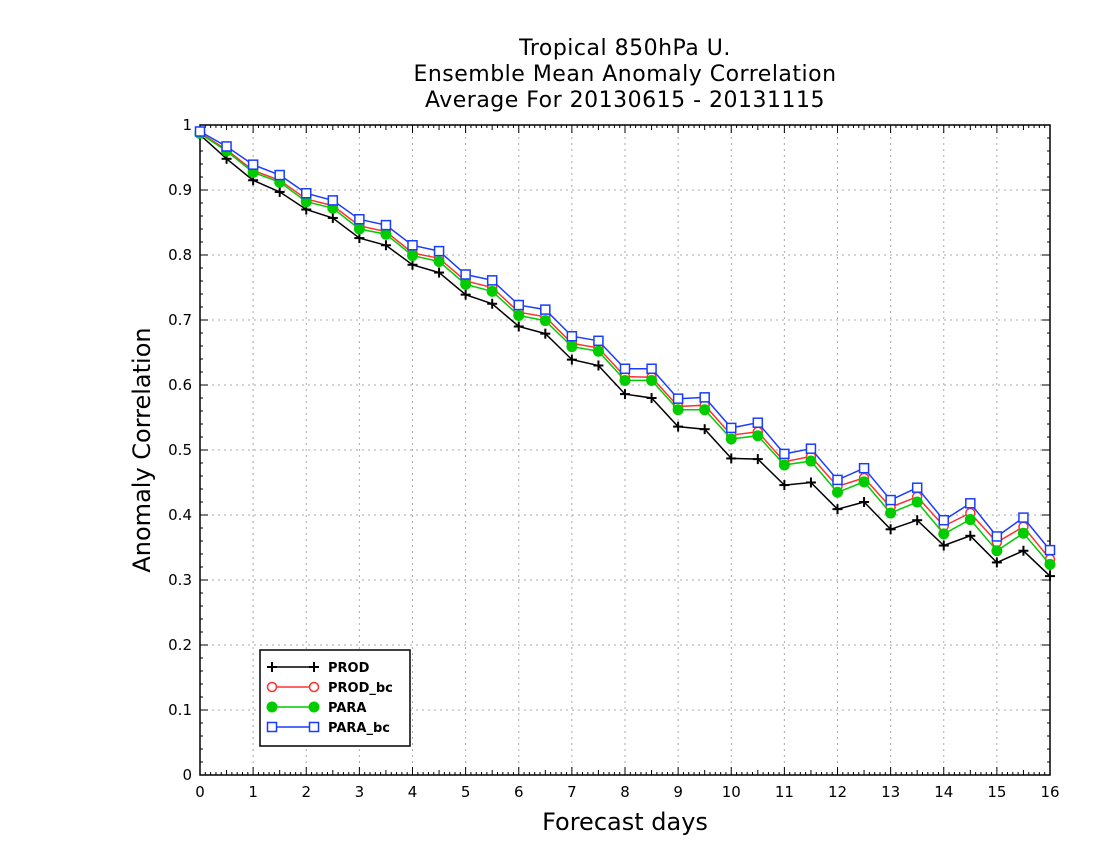 This screenshot has width=1100, height=850. I want to click on x-tick-label: 10, so click(731, 792).